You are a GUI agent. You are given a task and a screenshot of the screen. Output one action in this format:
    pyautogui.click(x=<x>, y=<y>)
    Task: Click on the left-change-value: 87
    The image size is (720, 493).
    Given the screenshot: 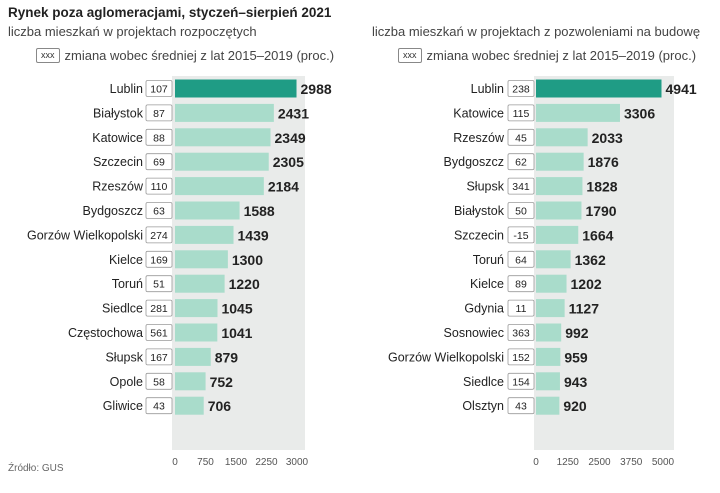 What is the action you would take?
    pyautogui.click(x=159, y=114)
    